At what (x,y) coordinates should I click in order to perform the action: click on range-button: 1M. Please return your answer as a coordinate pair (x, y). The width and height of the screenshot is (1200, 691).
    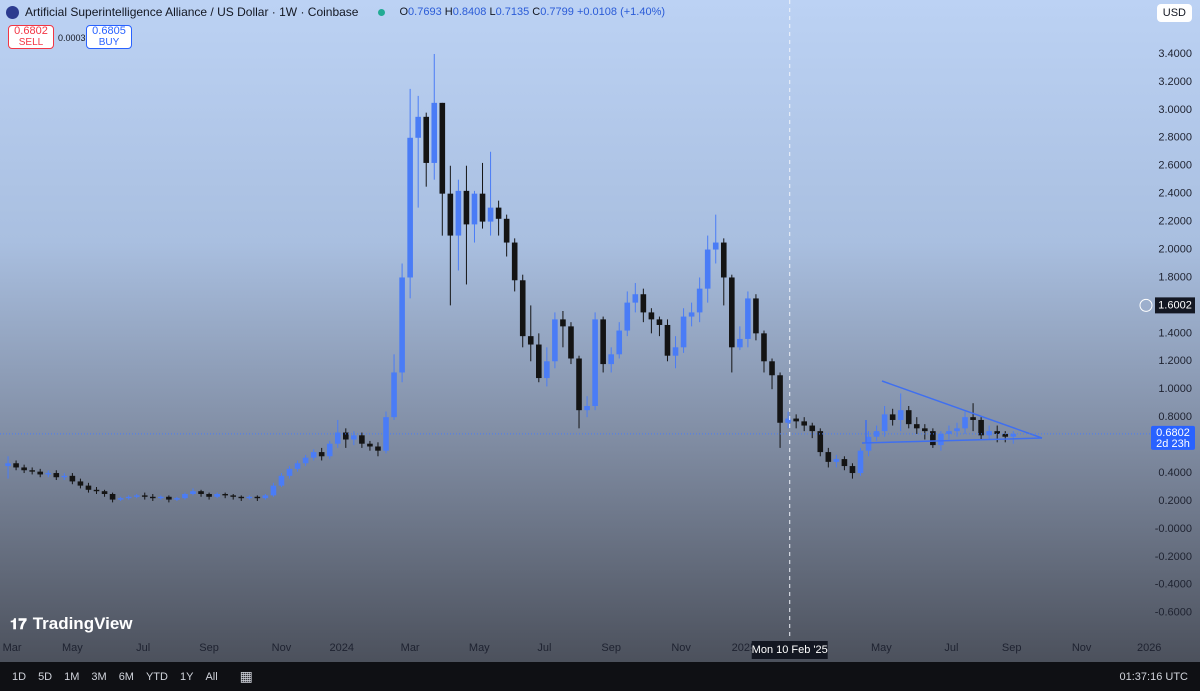
    Looking at the image, I should click on (72, 676).